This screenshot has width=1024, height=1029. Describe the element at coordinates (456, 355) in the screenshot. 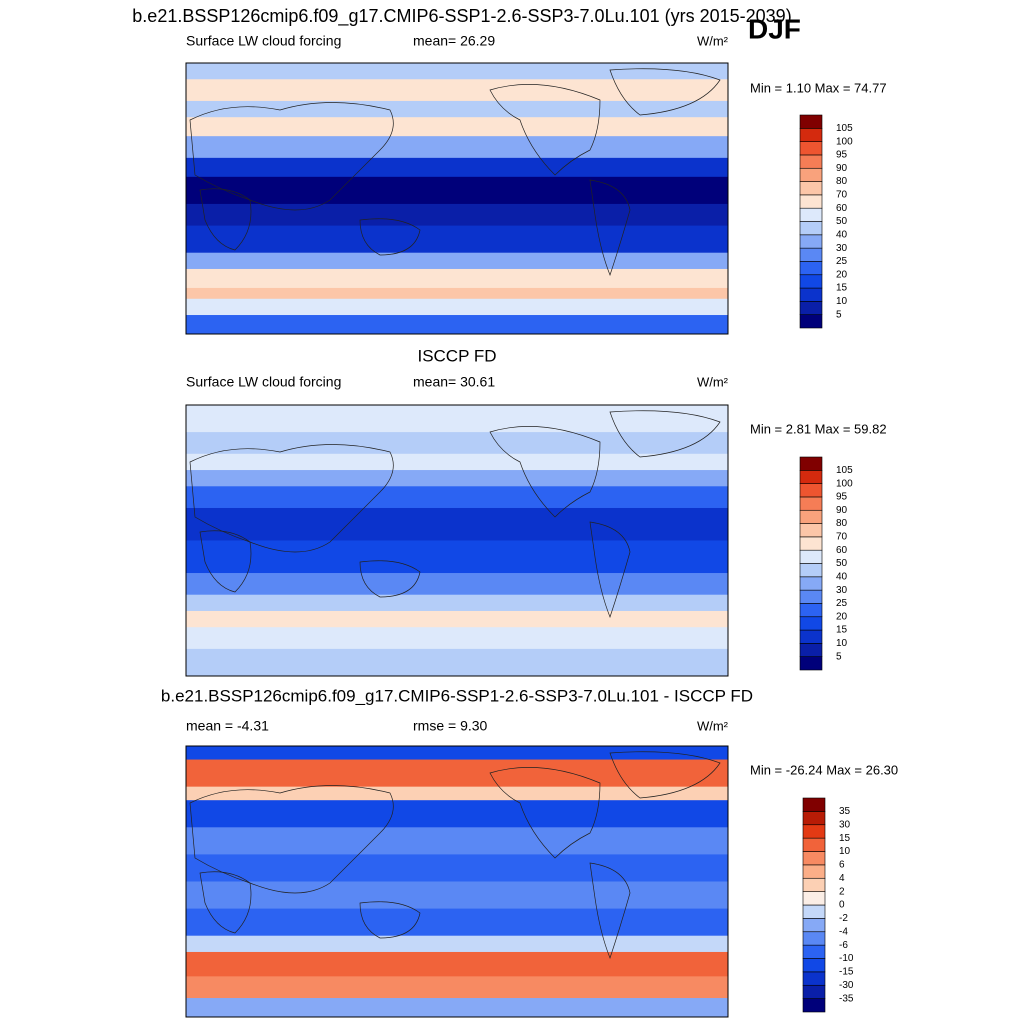

I see `panel-title: ISCCP FD` at that location.